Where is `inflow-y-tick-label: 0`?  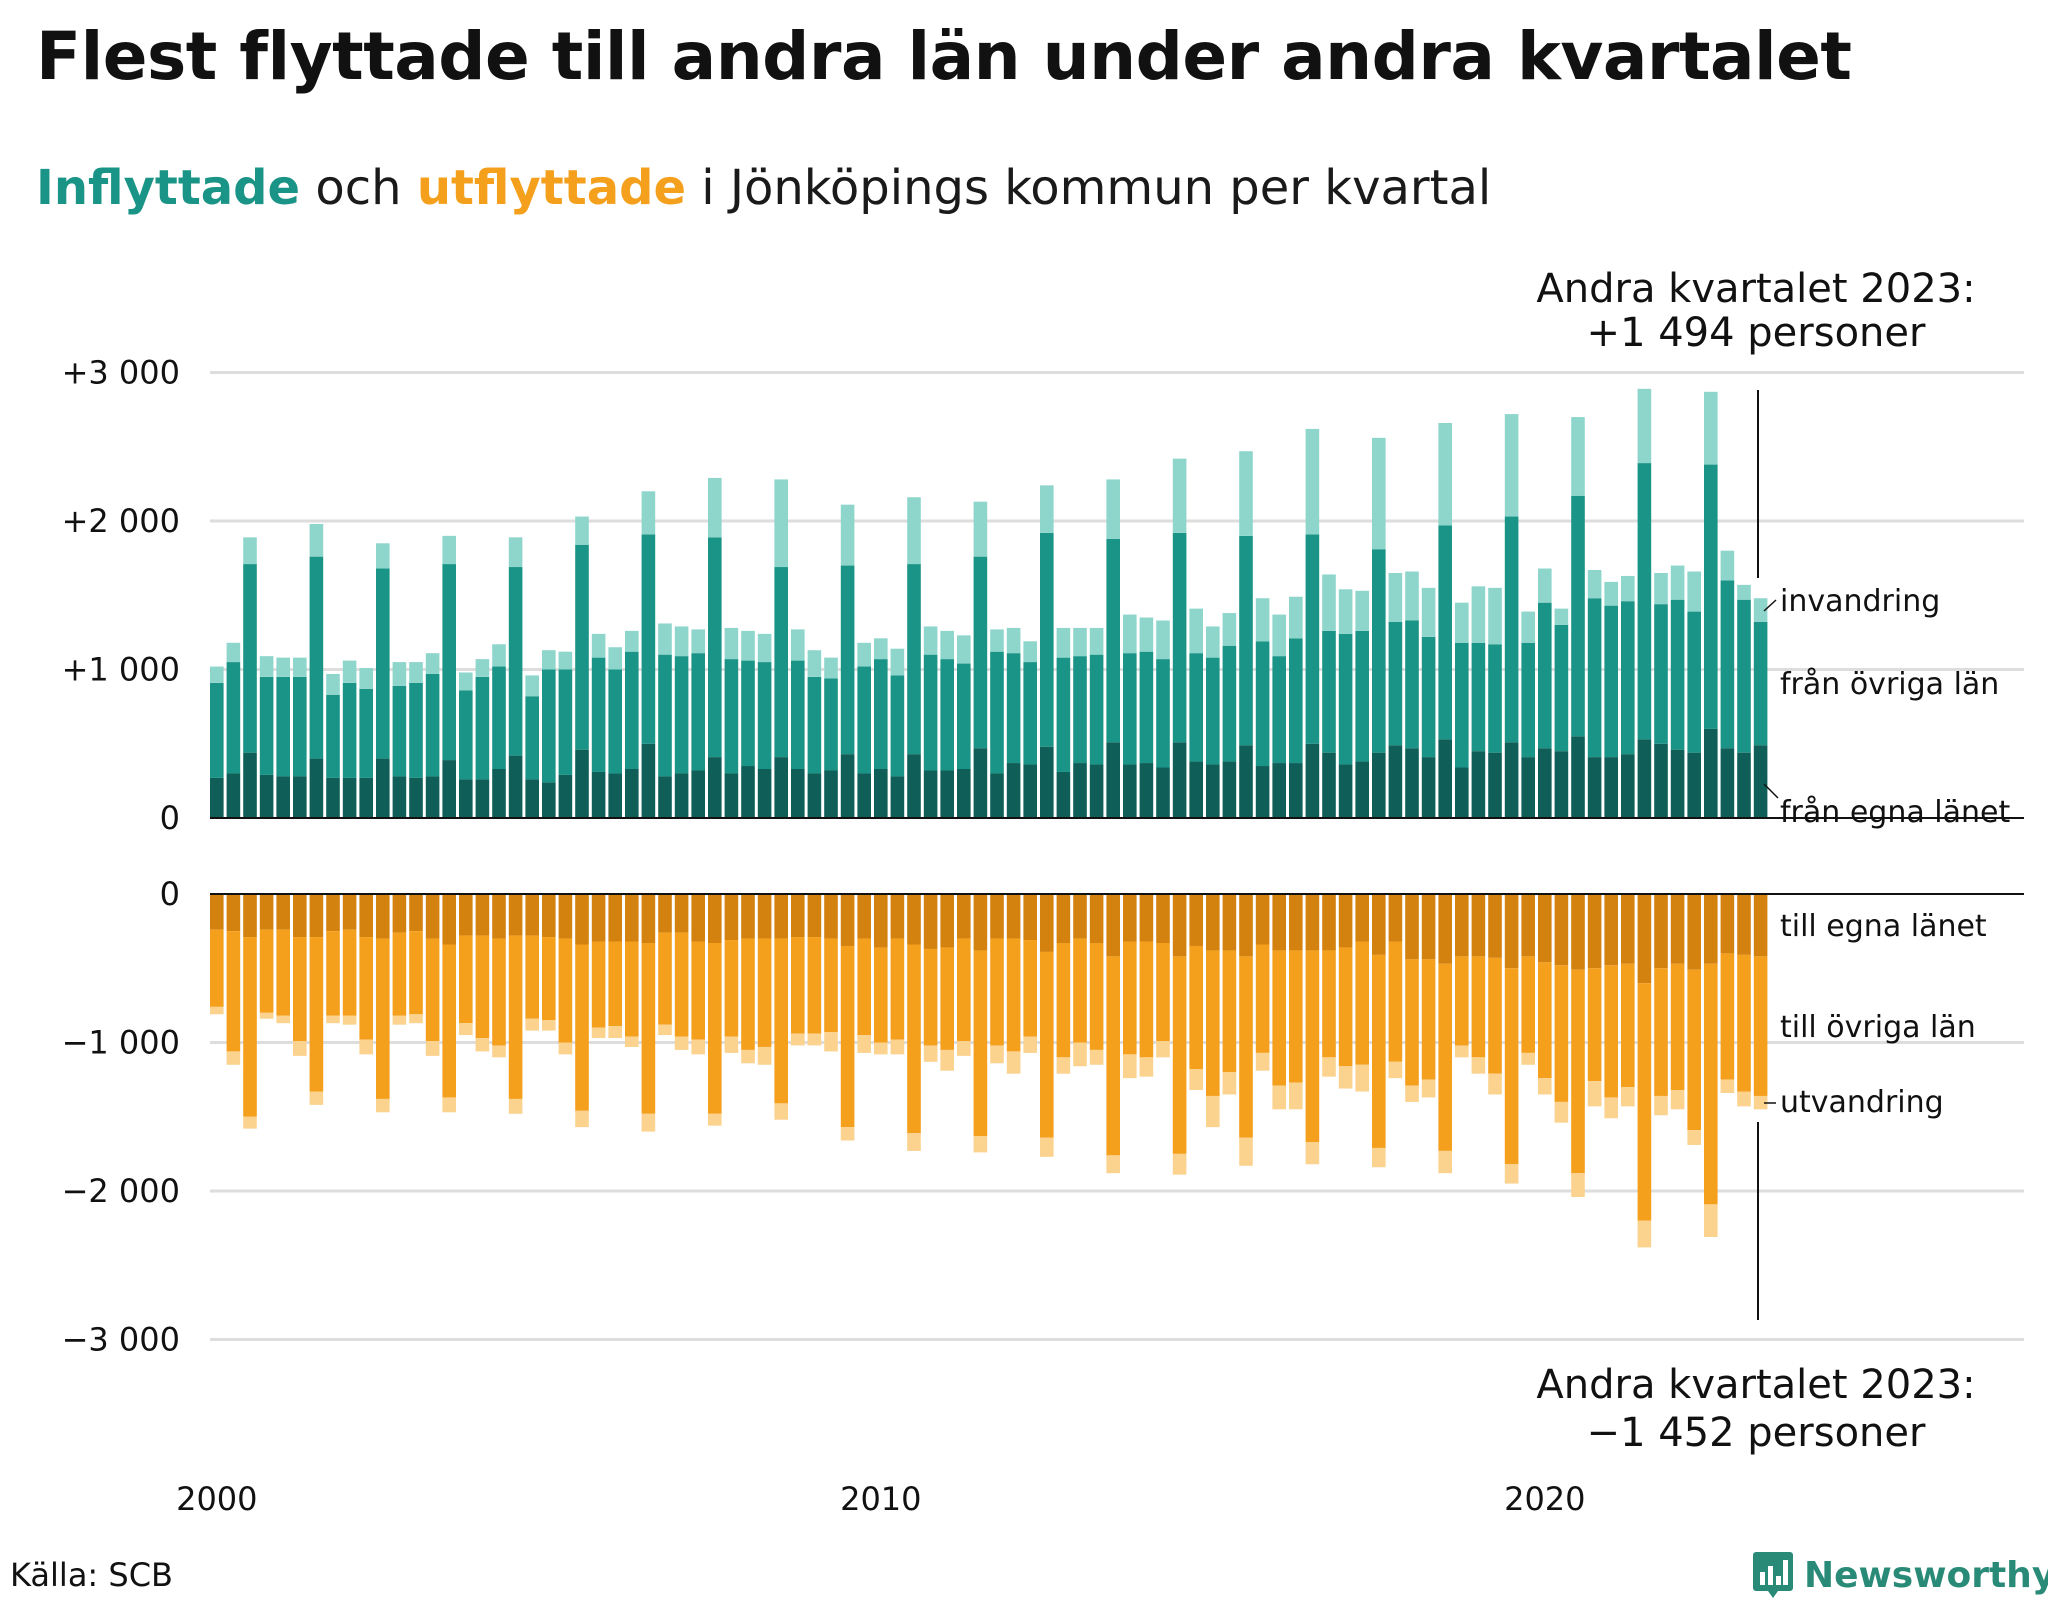
inflow-y-tick-label: 0 is located at coordinates (170, 818).